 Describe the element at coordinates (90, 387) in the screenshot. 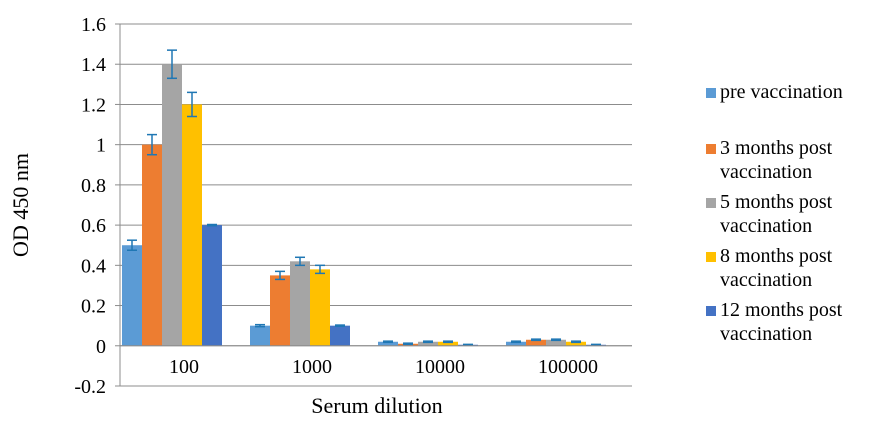

I see `y-tick-label: -0.2` at that location.